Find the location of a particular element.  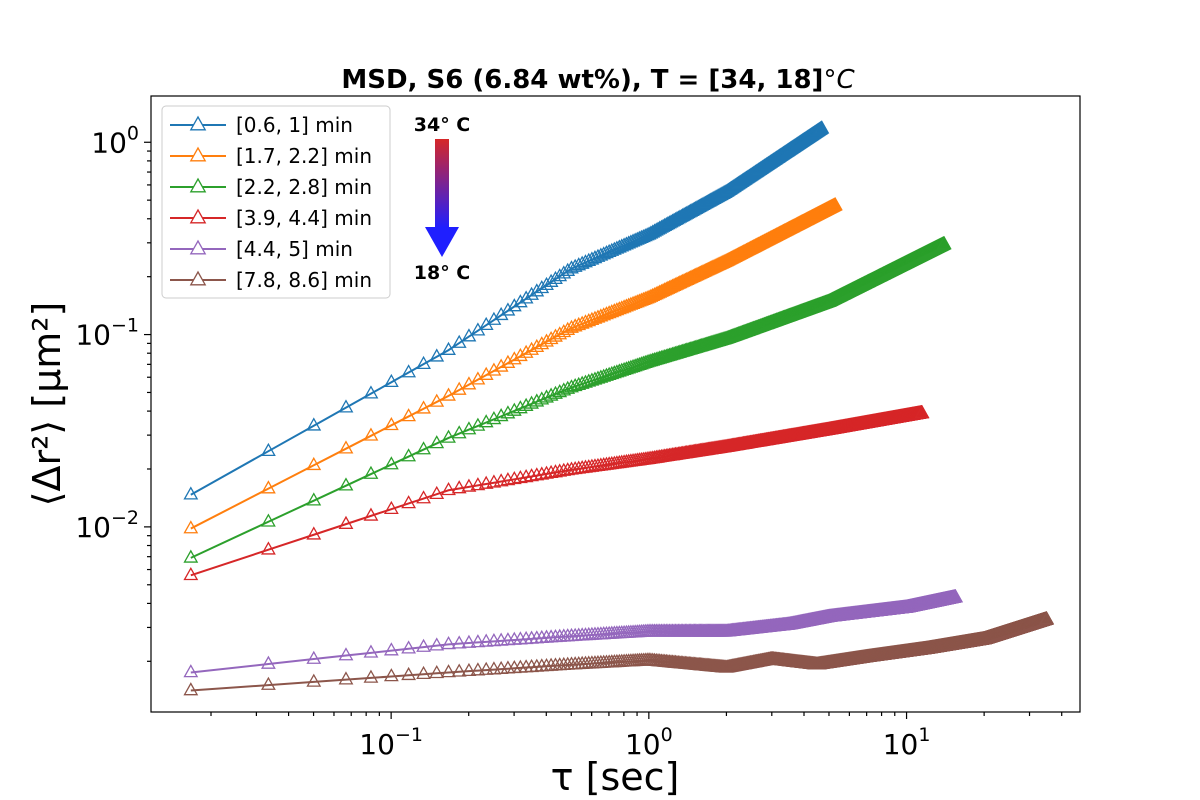

title-unit: °C is located at coordinates (839, 80).